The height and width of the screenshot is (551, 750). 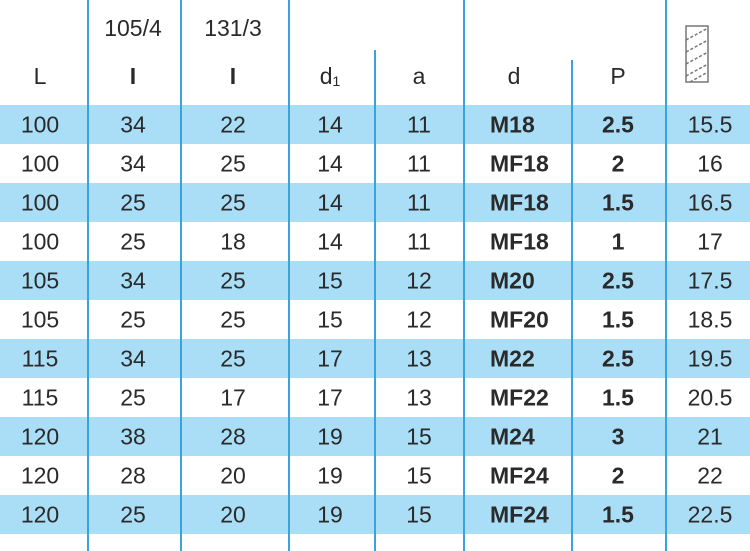 What do you see at coordinates (512, 437) in the screenshot?
I see `cell: M24` at bounding box center [512, 437].